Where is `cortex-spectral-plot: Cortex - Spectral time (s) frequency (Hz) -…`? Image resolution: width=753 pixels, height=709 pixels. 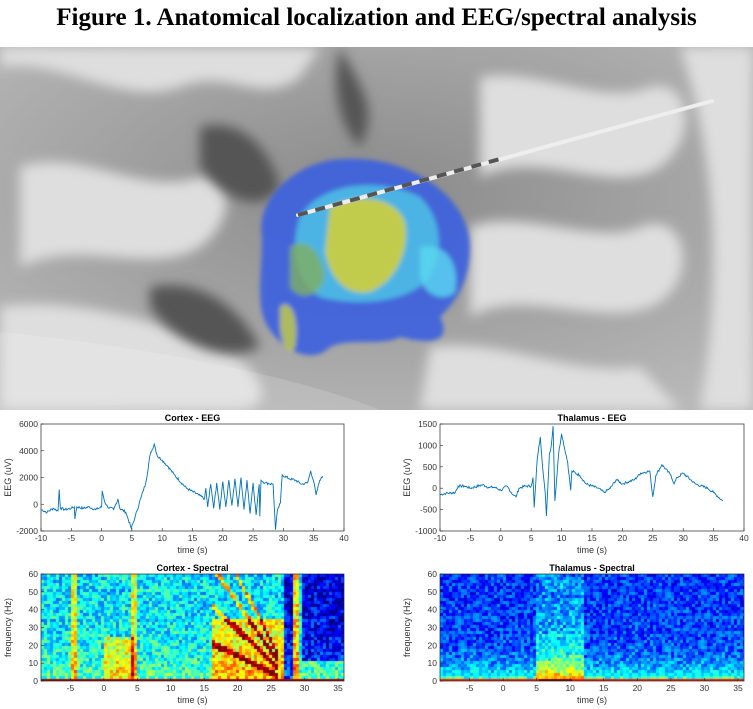 cortex-spectral-plot: Cortex - Spectral time (s) frequency (Hz) -… is located at coordinates (188, 634).